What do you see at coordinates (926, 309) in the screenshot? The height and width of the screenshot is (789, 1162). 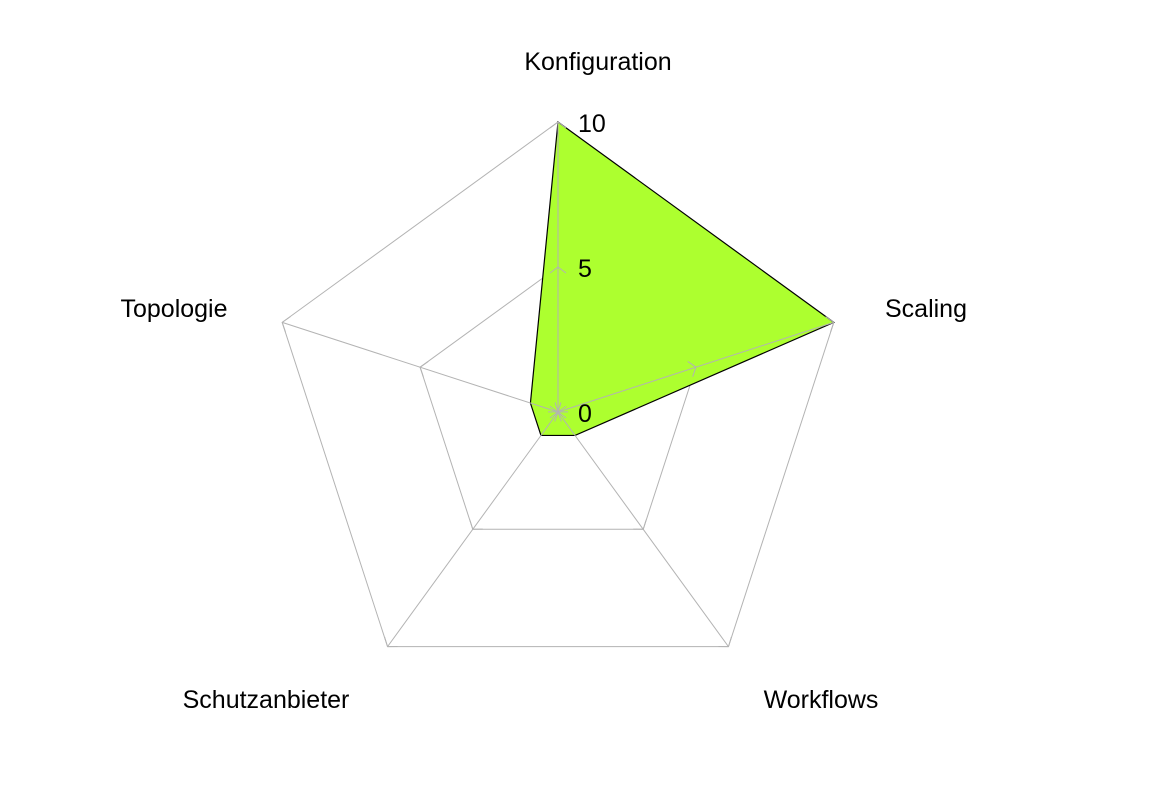 I see `category-label: Scaling` at bounding box center [926, 309].